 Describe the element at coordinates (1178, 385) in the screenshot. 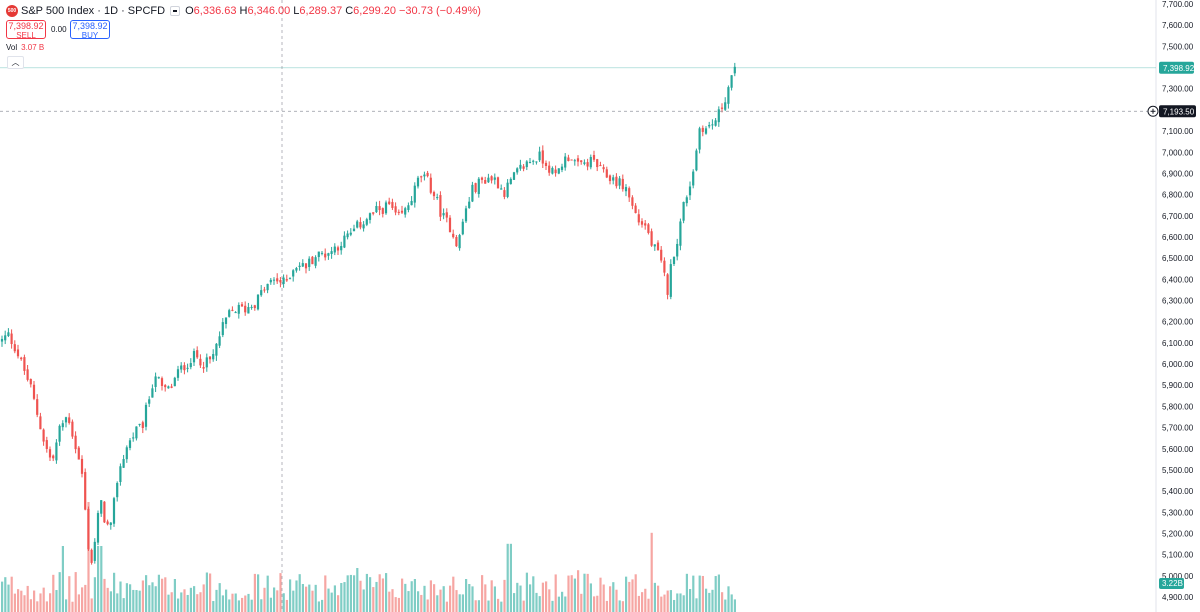

I see `price-tick-label: 5,900.00` at that location.